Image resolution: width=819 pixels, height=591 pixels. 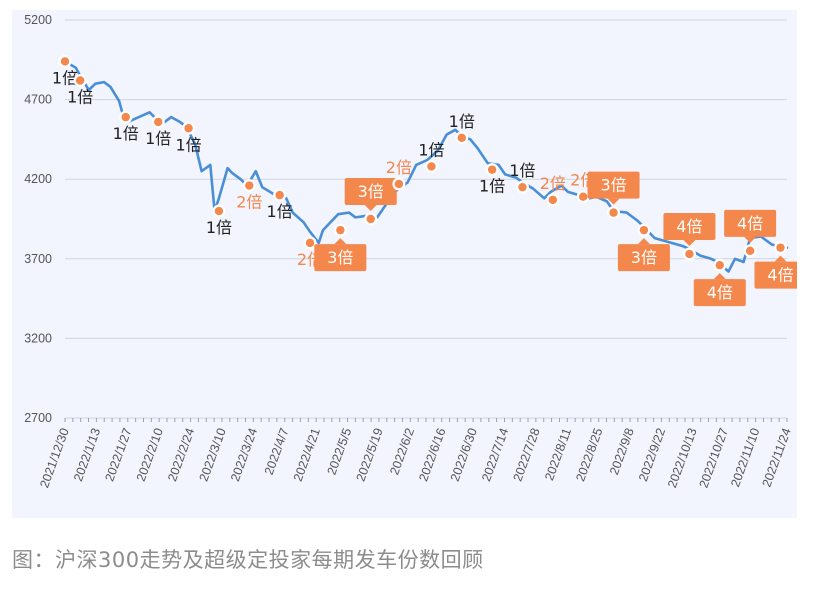 I want to click on x-tick-label: 2022/2/10, so click(x=150, y=454).